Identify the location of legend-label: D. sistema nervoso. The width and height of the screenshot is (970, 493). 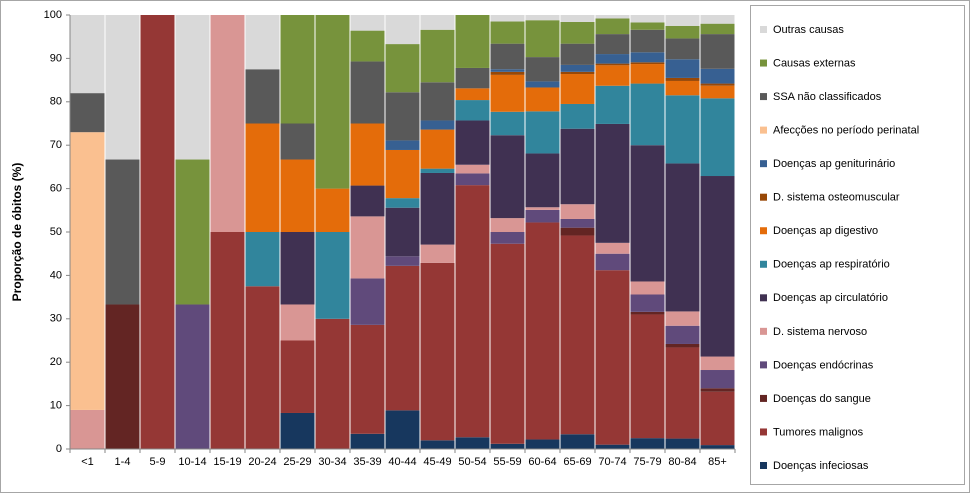
(820, 332).